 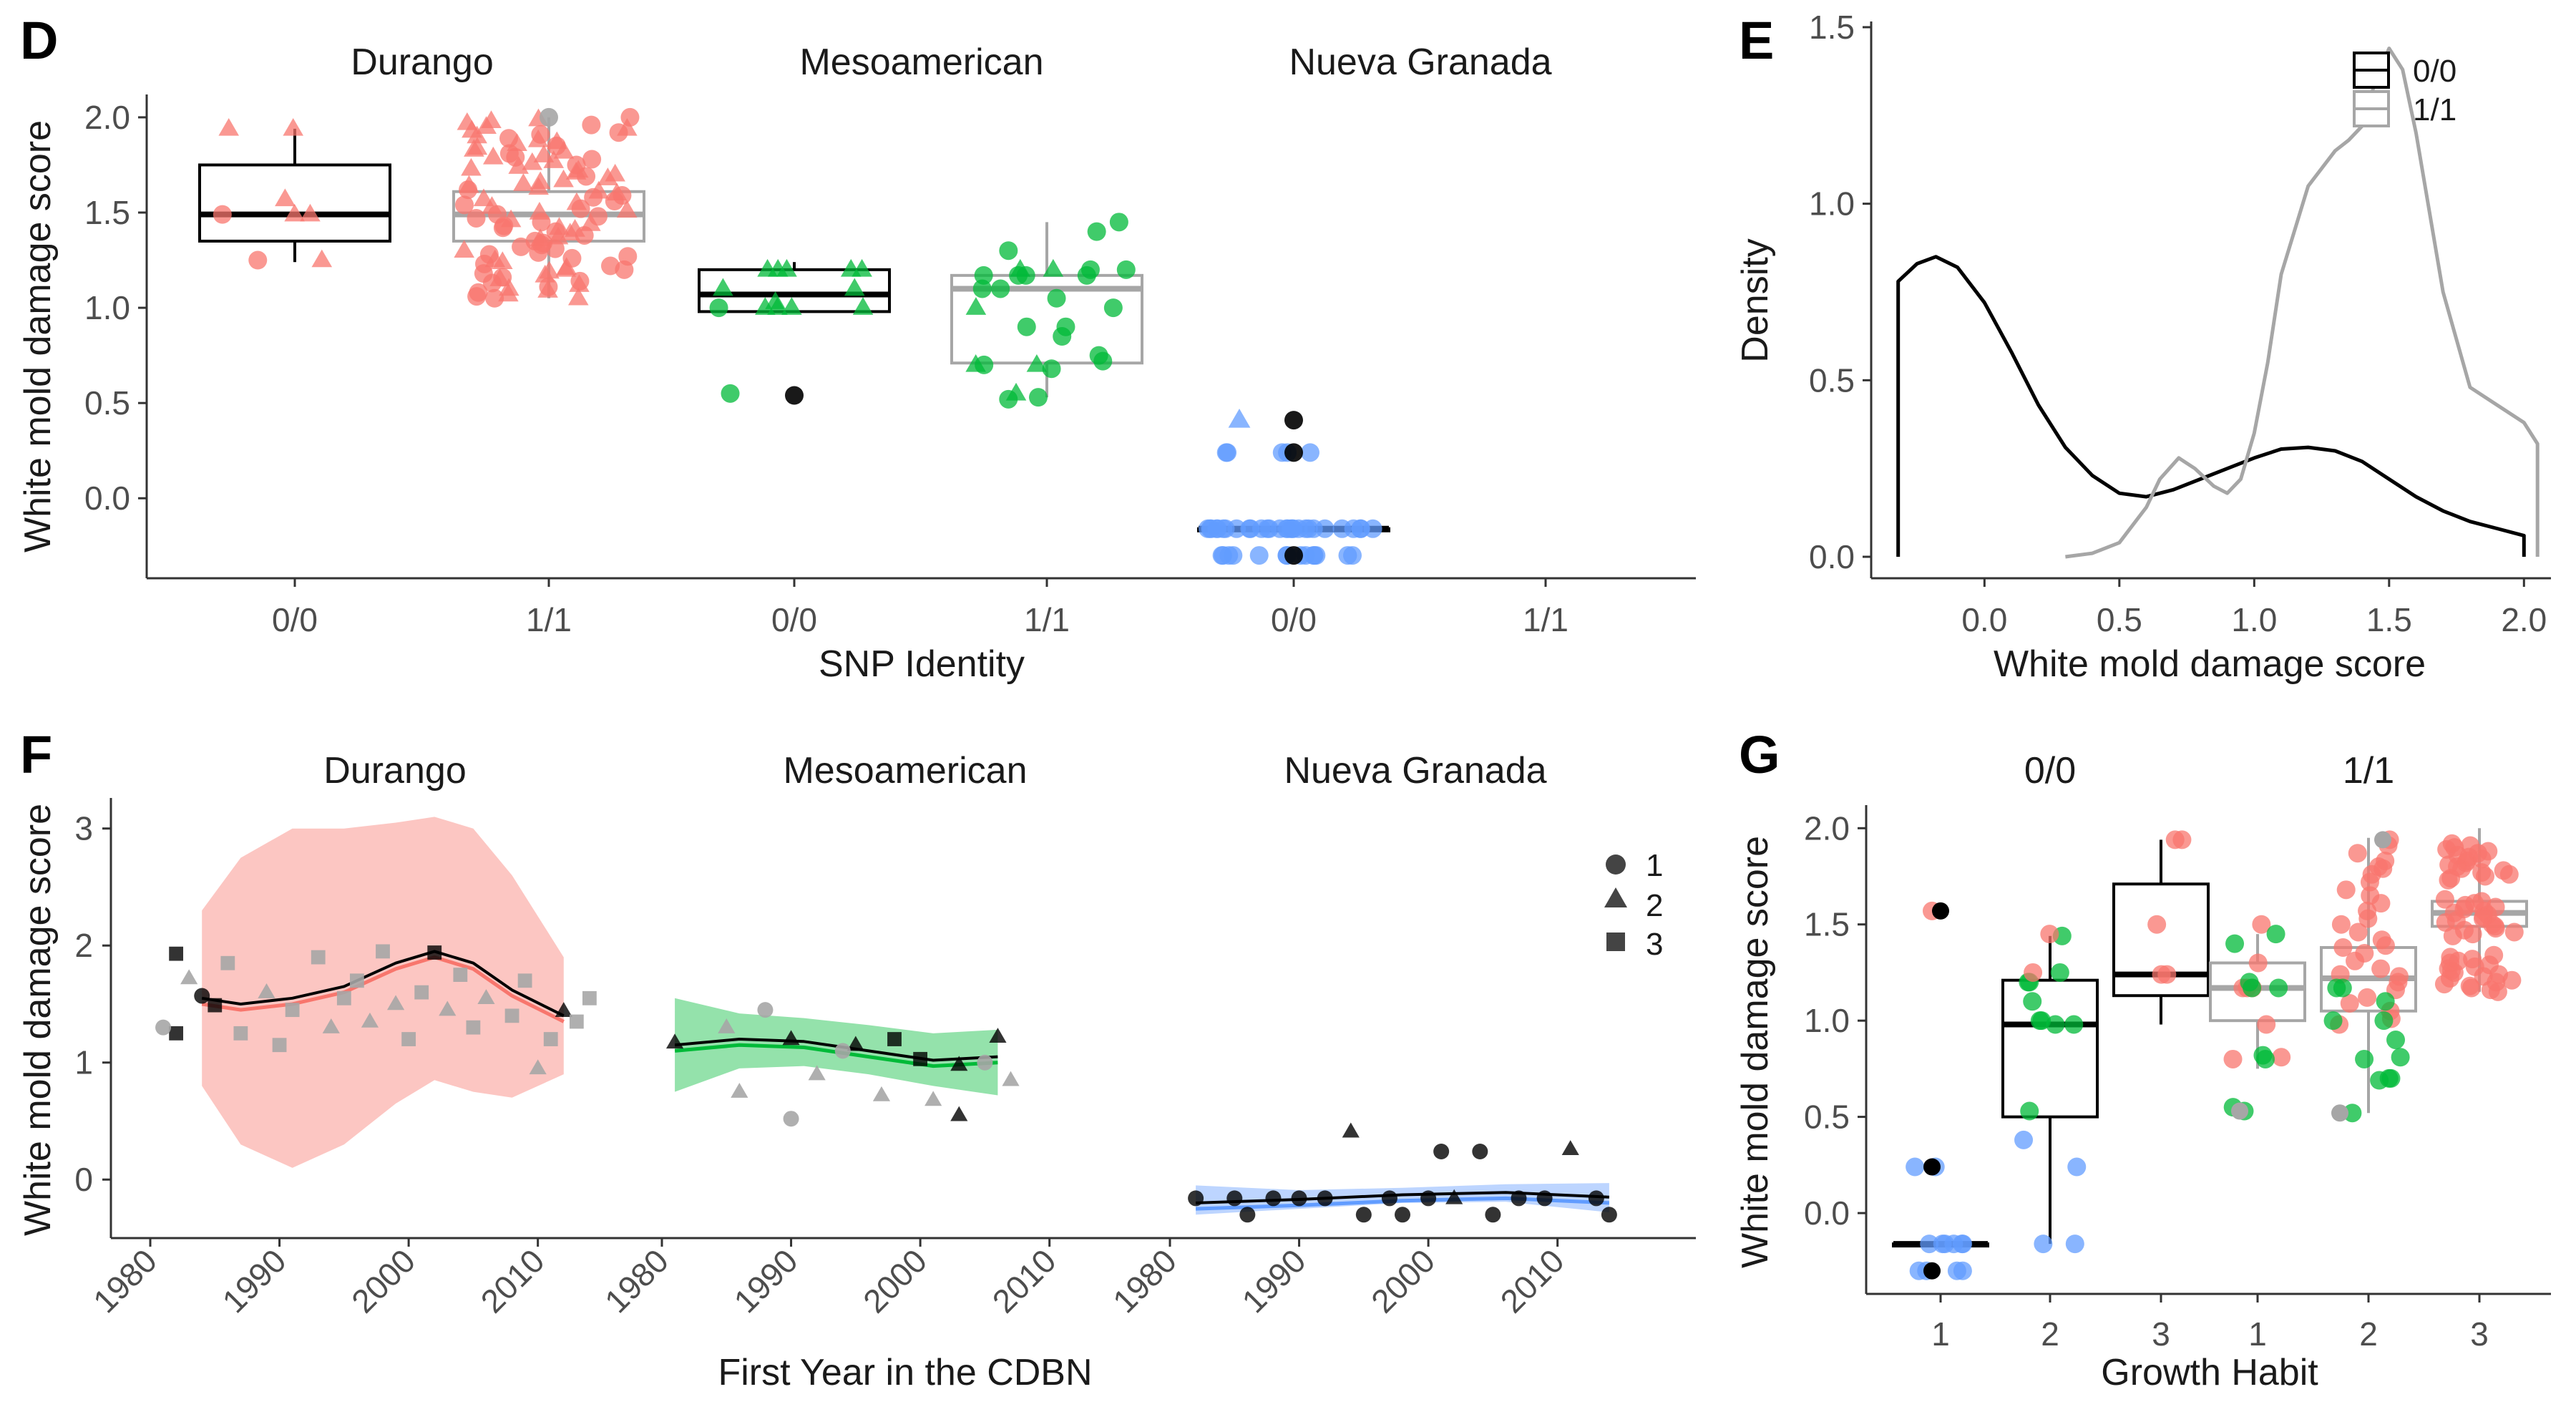 What do you see at coordinates (38, 1020) in the screenshot?
I see `f-y-title: White mold damage score` at bounding box center [38, 1020].